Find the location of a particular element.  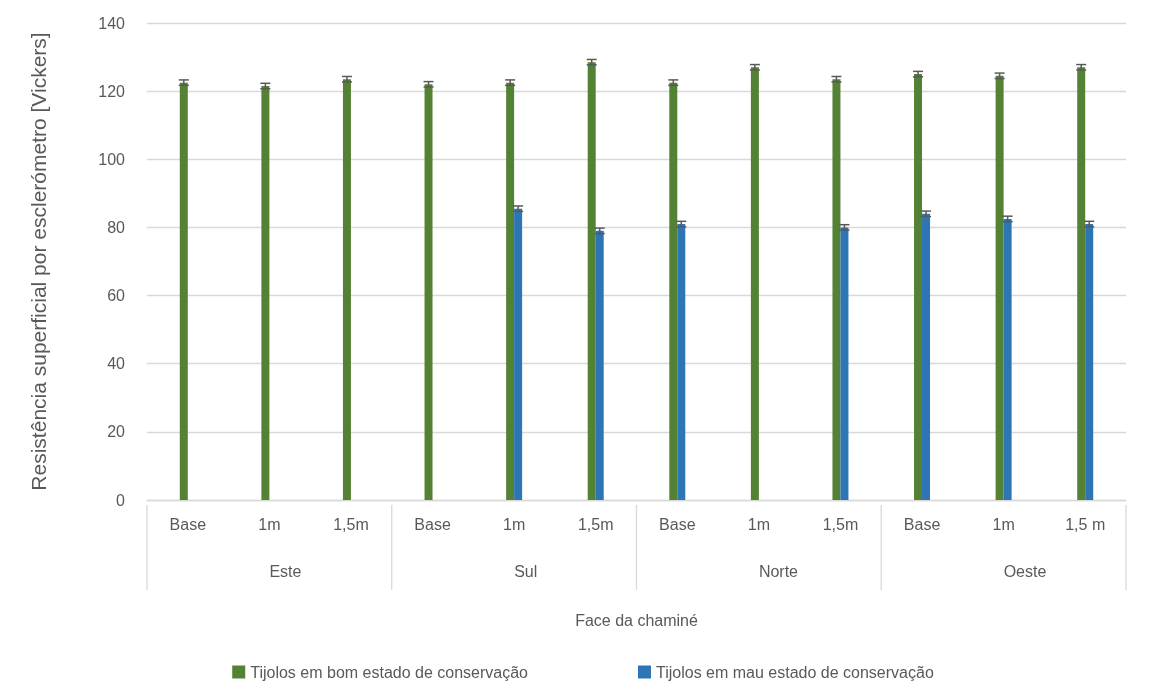

y-axis-title: Resistência superficial por esclerómetro [Vickers] is located at coordinates (38, 261).